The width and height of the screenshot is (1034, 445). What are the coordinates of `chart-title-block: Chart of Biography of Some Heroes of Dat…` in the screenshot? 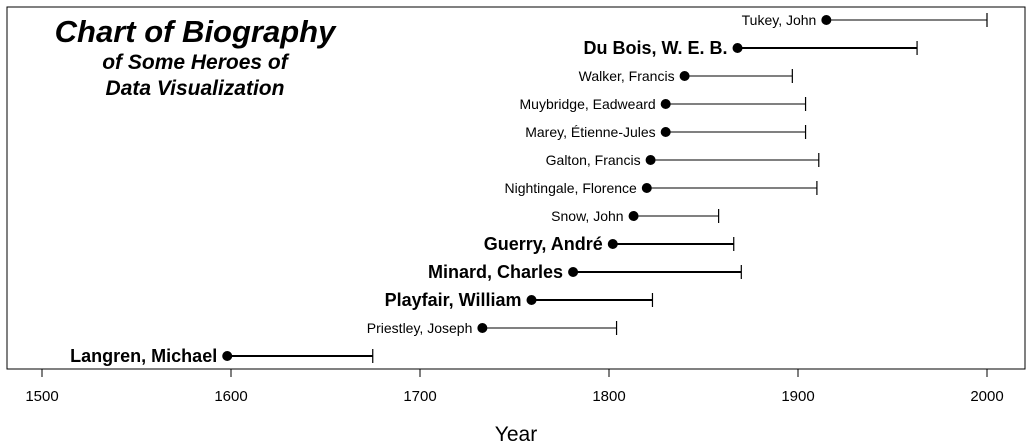 It's located at (195, 58).